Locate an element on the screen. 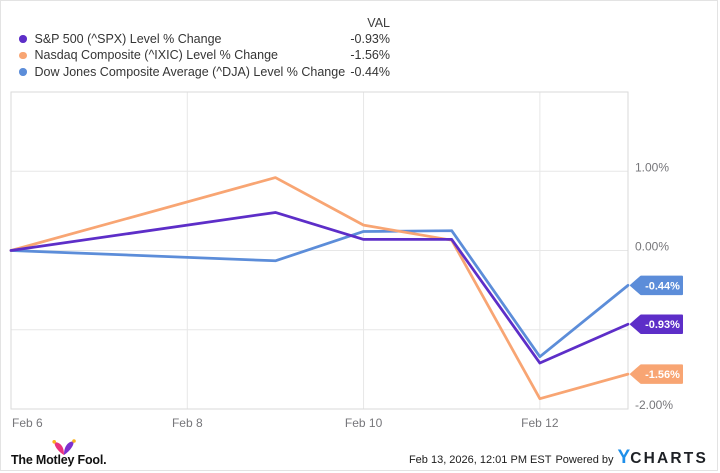 This screenshot has height=473, width=720. y-axis-tick-label: -2.00% is located at coordinates (654, 405).